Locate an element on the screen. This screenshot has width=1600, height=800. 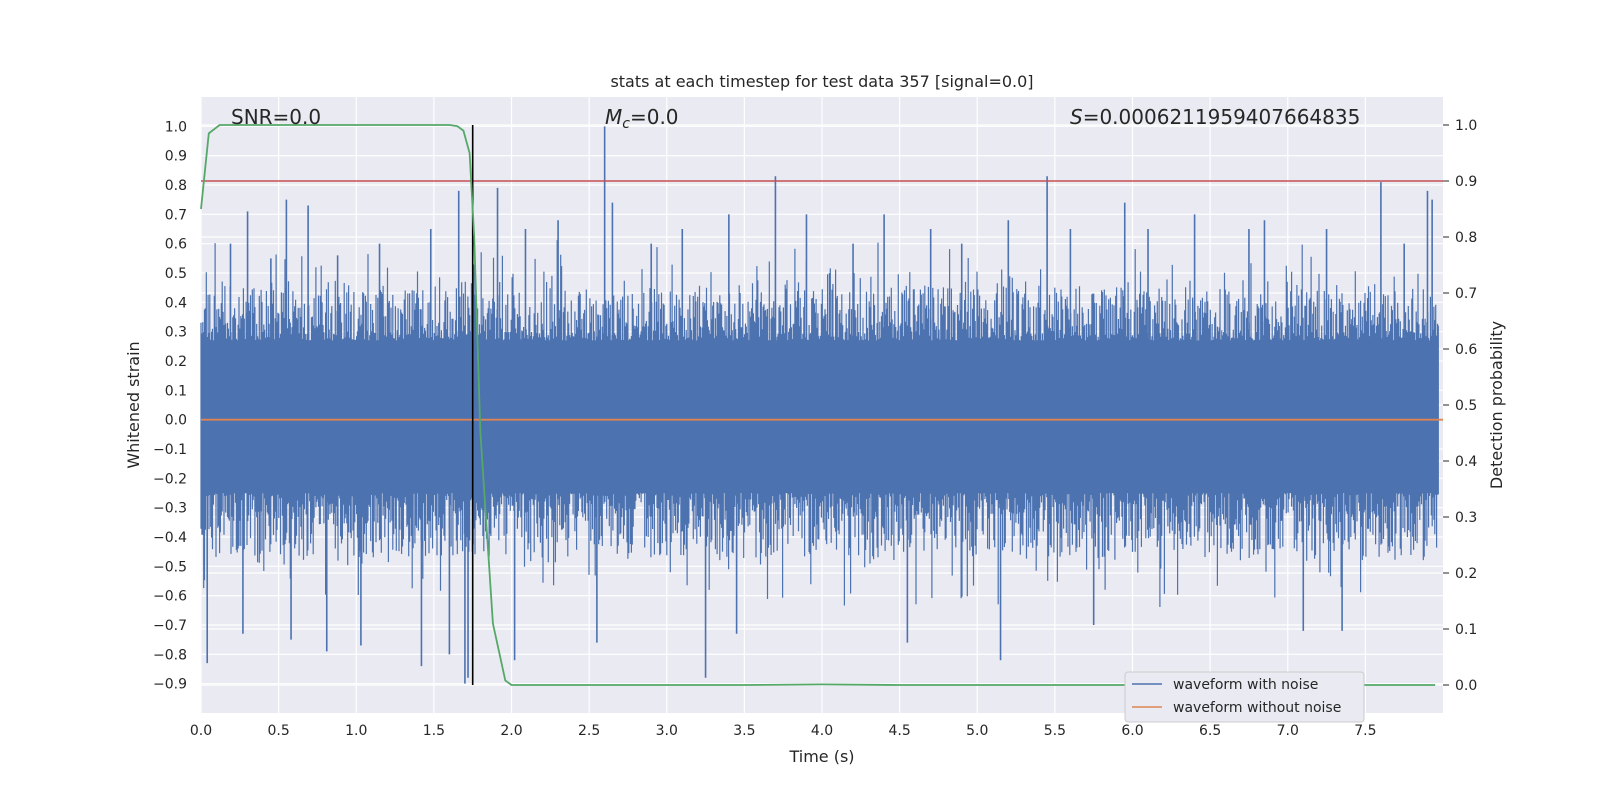
y2-tick-label: 1.0 is located at coordinates (1466, 126).